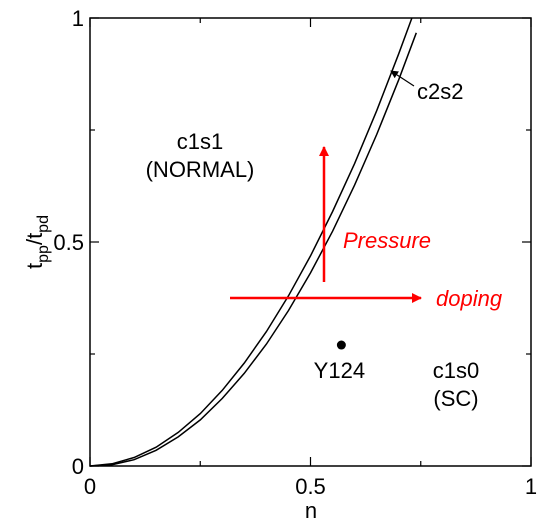 The height and width of the screenshot is (523, 540). Describe the element at coordinates (341, 345) in the screenshot. I see `data-point-y124` at that location.